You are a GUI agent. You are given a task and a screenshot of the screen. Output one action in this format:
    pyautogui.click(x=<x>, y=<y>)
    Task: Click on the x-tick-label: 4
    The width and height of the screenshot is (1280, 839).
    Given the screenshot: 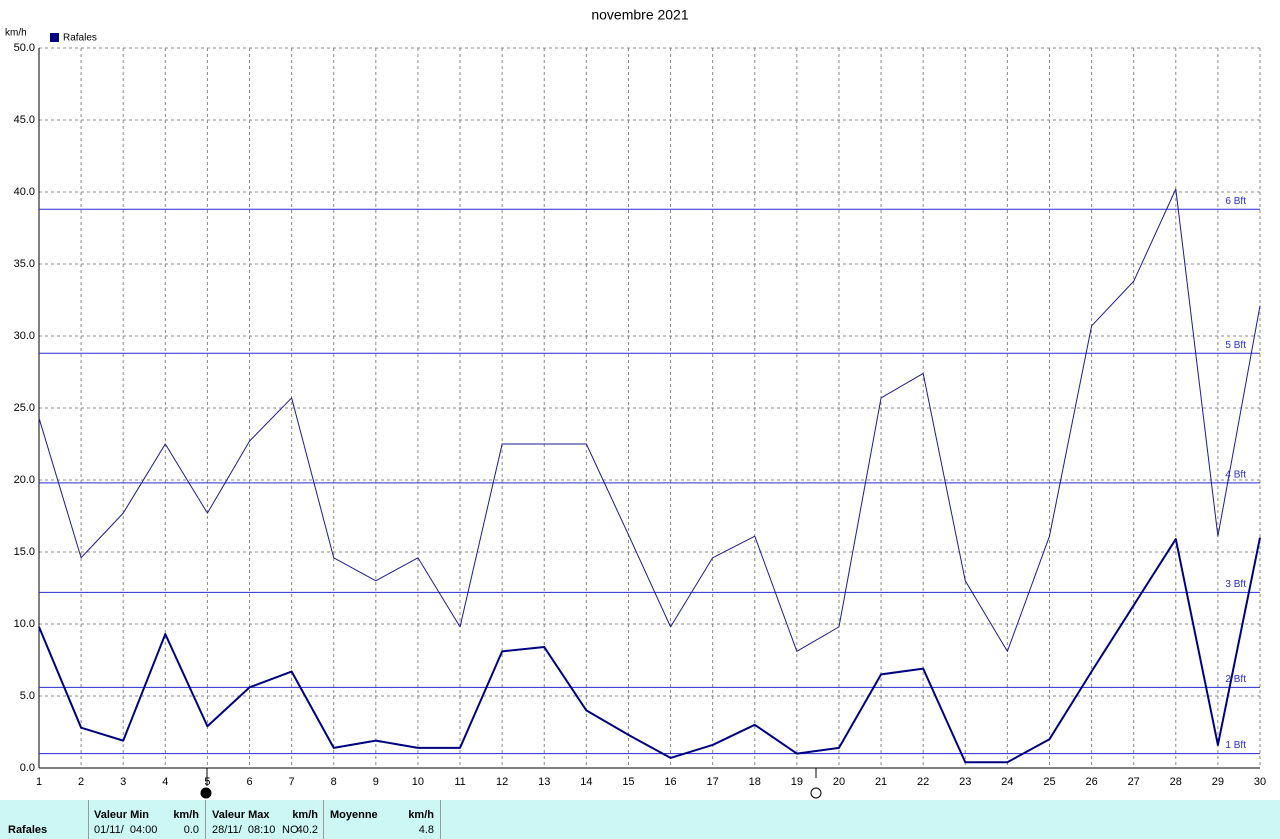 What is the action you would take?
    pyautogui.click(x=165, y=782)
    